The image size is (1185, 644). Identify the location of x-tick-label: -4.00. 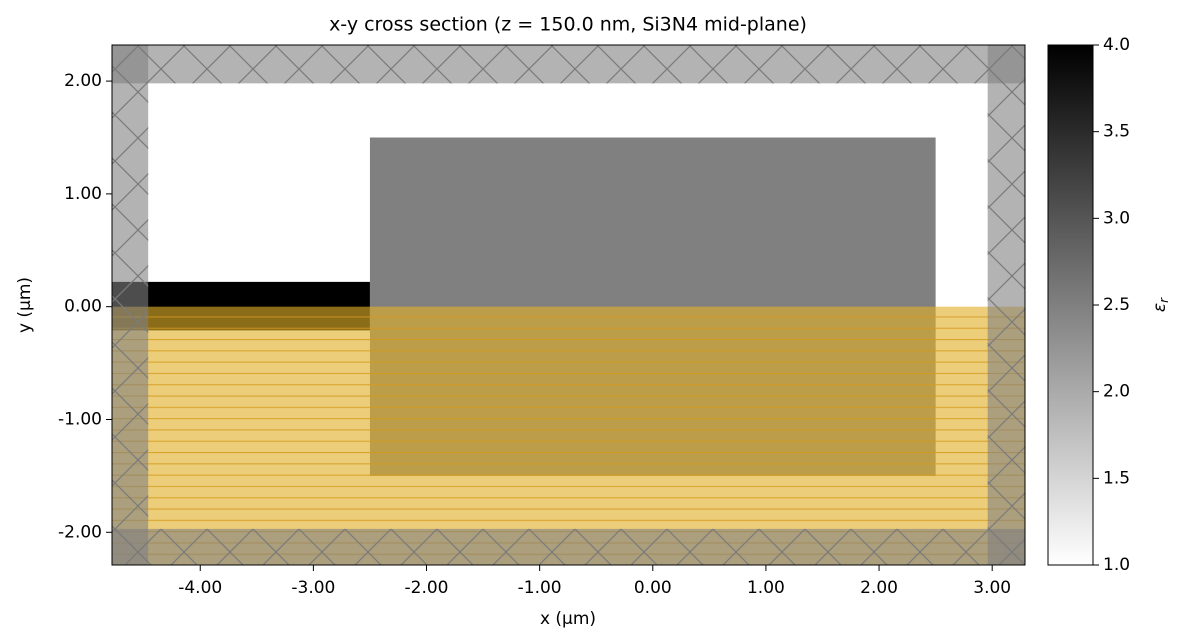
(200, 588).